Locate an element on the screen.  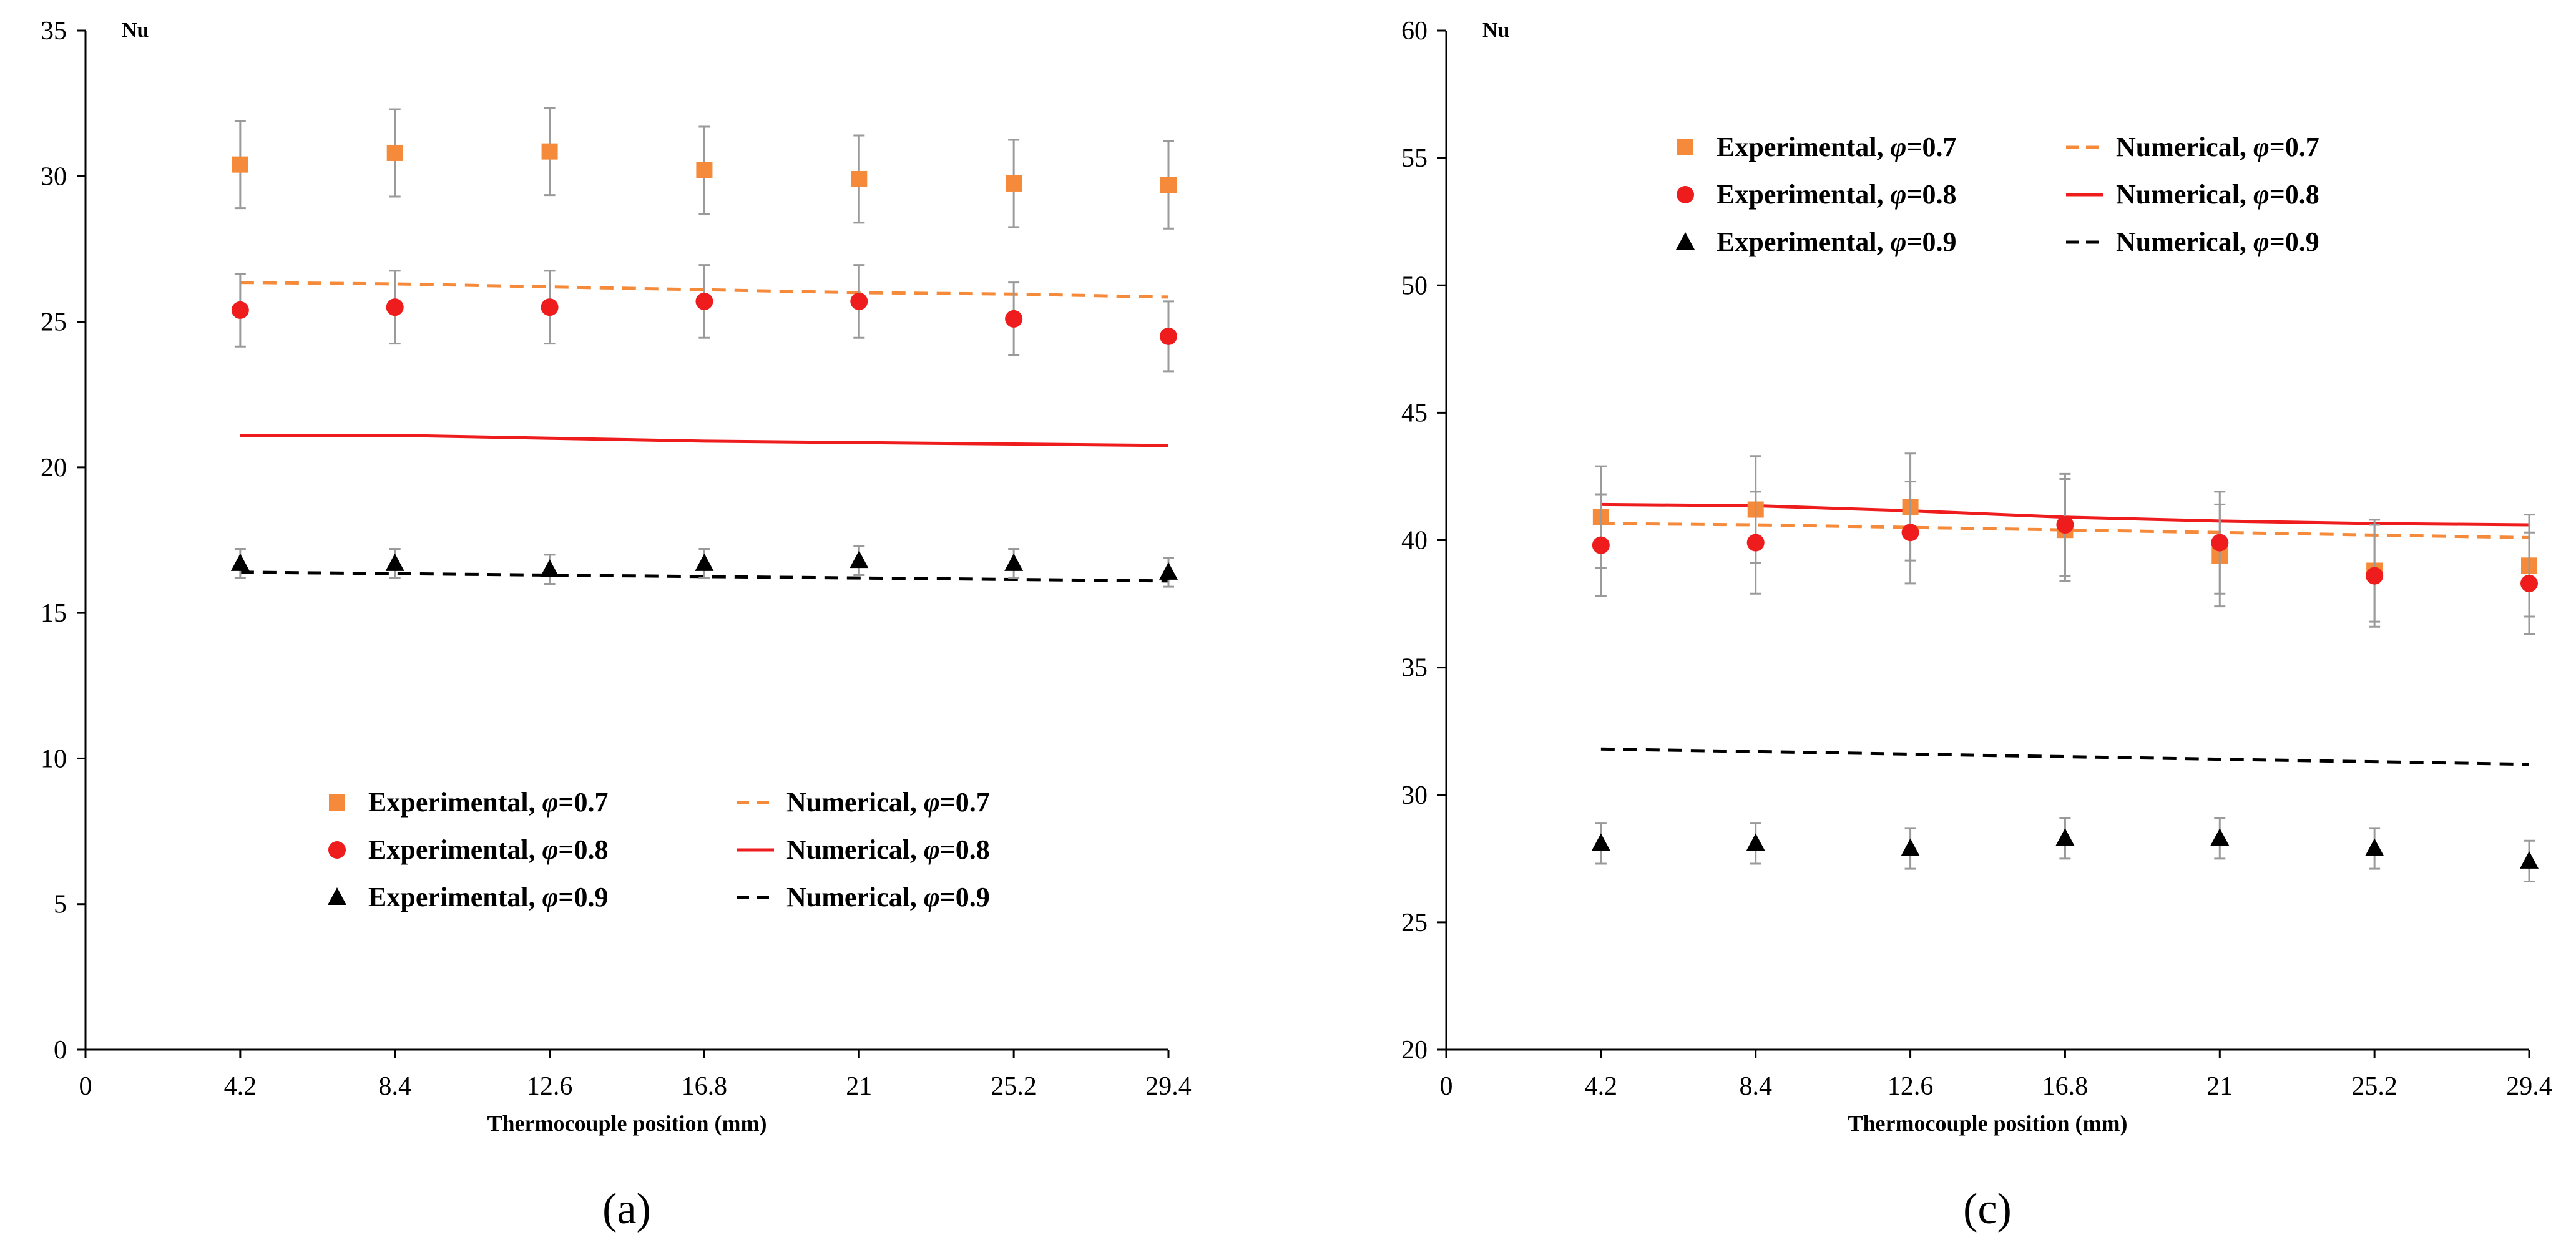
y-tick-label: 50 is located at coordinates (1414, 285).